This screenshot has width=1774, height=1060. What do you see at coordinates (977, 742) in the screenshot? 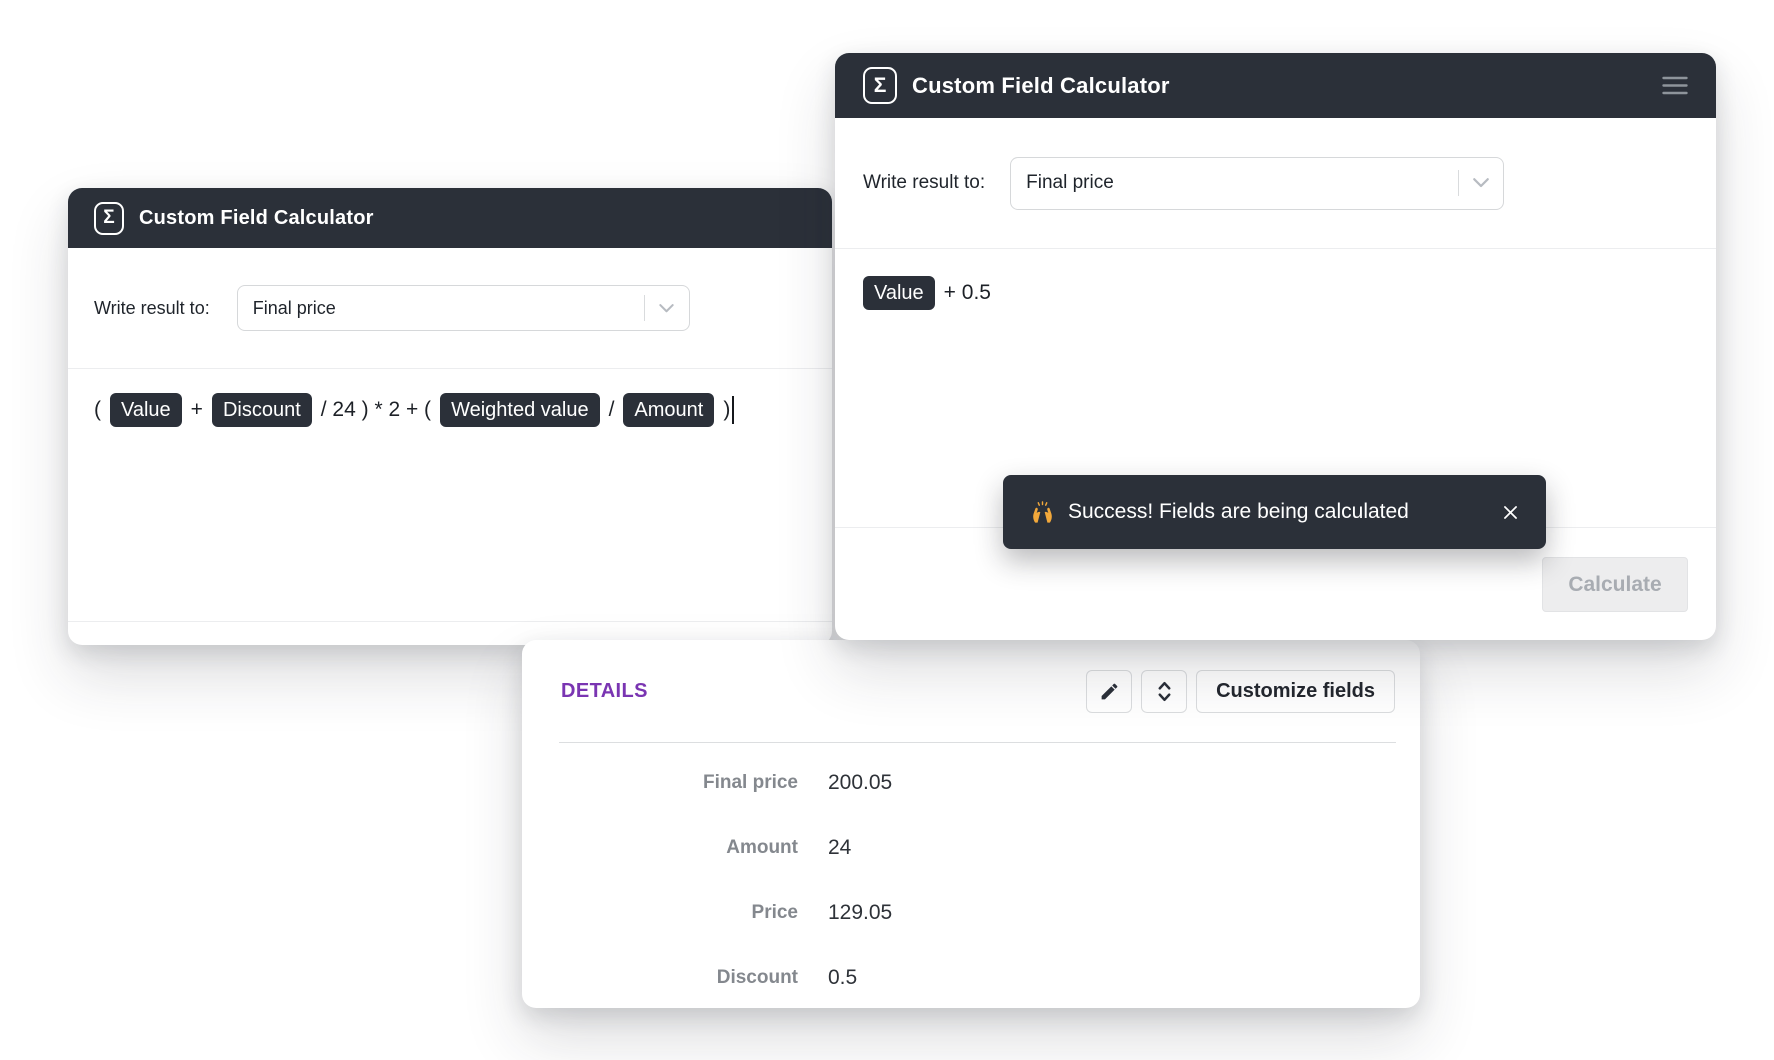
I see `details-divider` at bounding box center [977, 742].